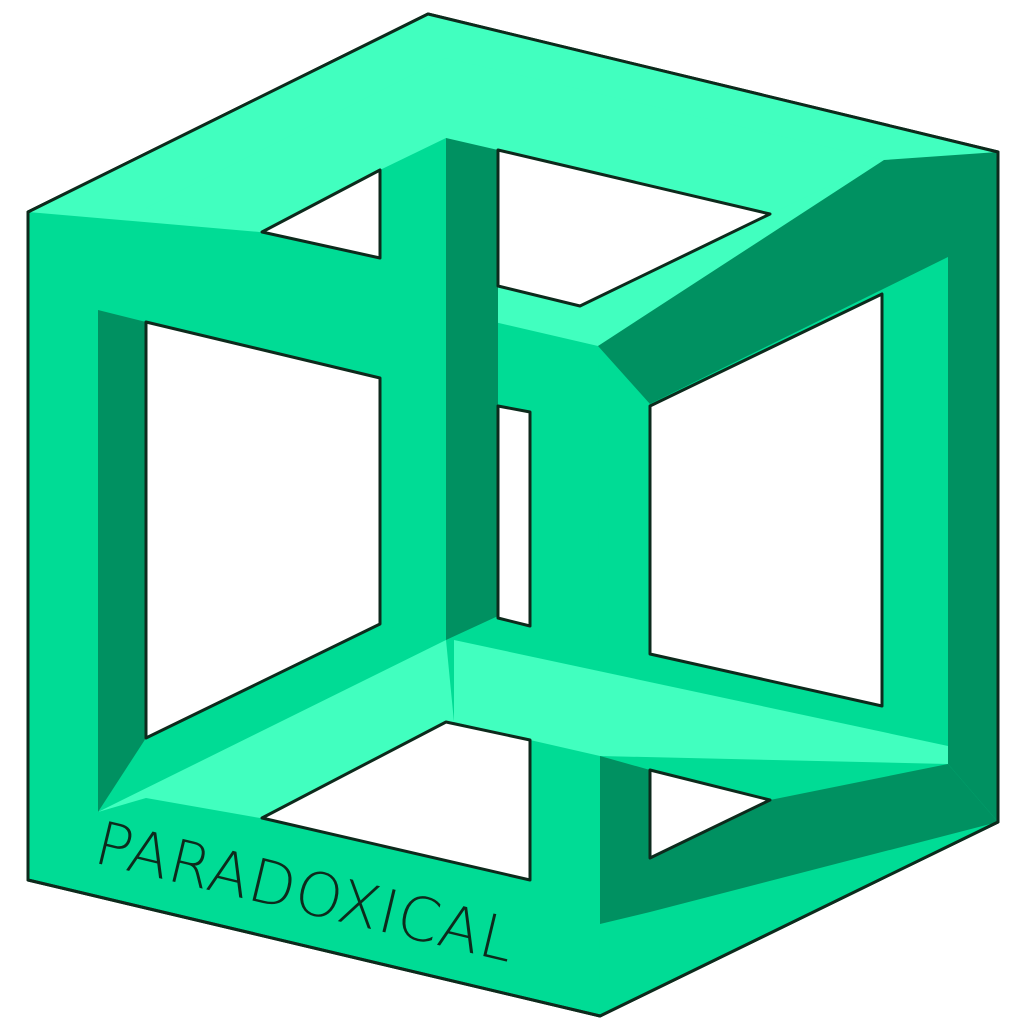 Image resolution: width=1024 pixels, height=1024 pixels. I want to click on center-bar-light, so click(413, 389).